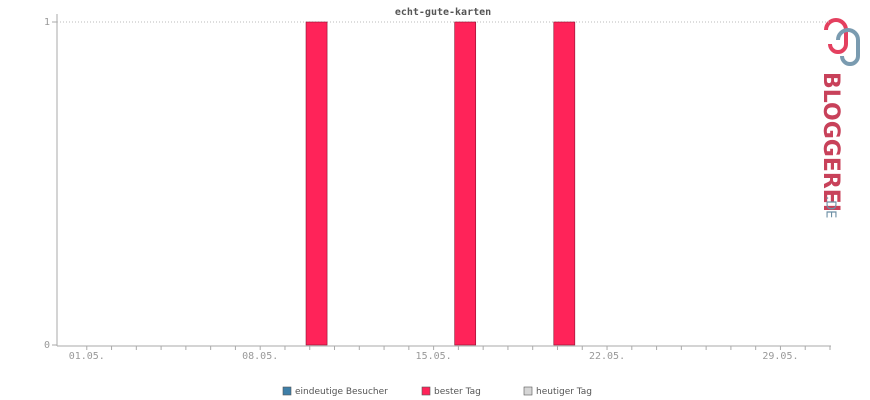 This screenshot has height=400, width=870. Describe the element at coordinates (443, 12) in the screenshot. I see `chart-title: echt-gute-karten` at that location.